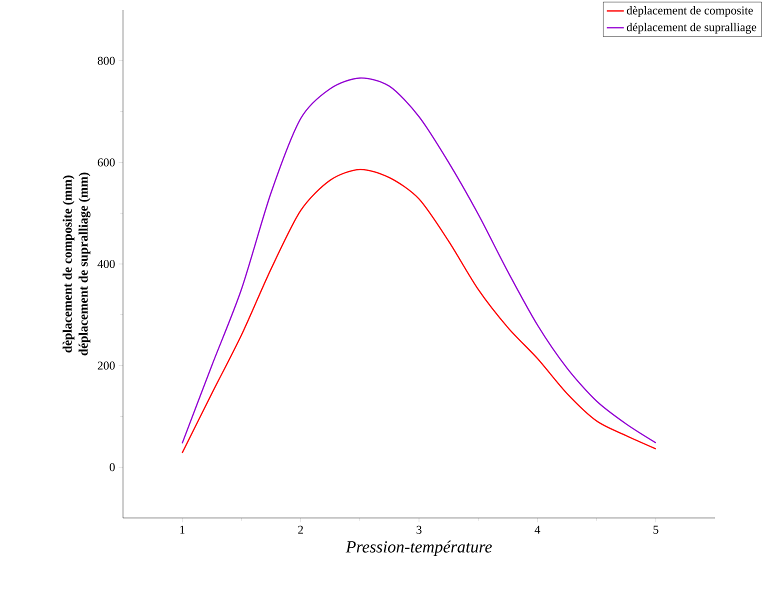 The width and height of the screenshot is (764, 601). What do you see at coordinates (106, 162) in the screenshot?
I see `y-tick-label: 600` at bounding box center [106, 162].